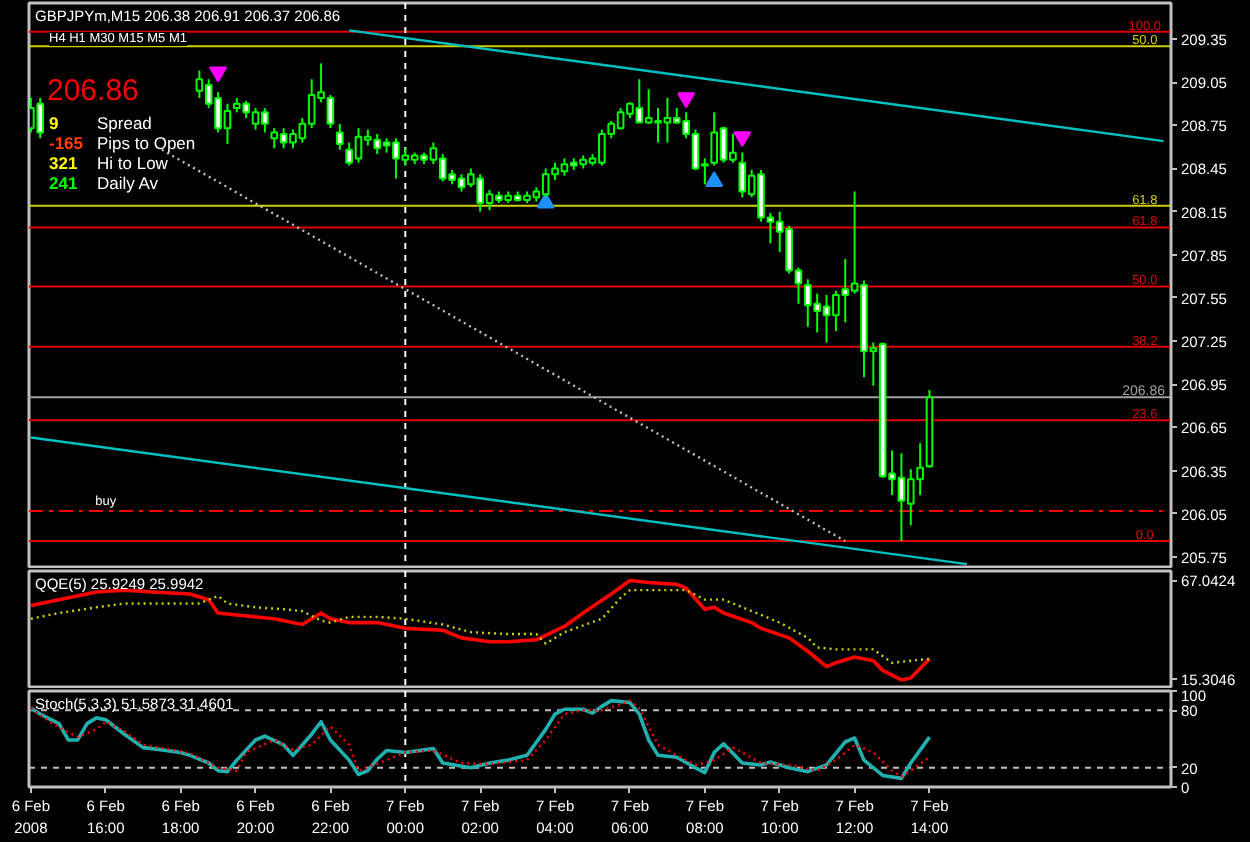 The width and height of the screenshot is (1250, 842). What do you see at coordinates (63, 163) in the screenshot?
I see `annotation: 321` at bounding box center [63, 163].